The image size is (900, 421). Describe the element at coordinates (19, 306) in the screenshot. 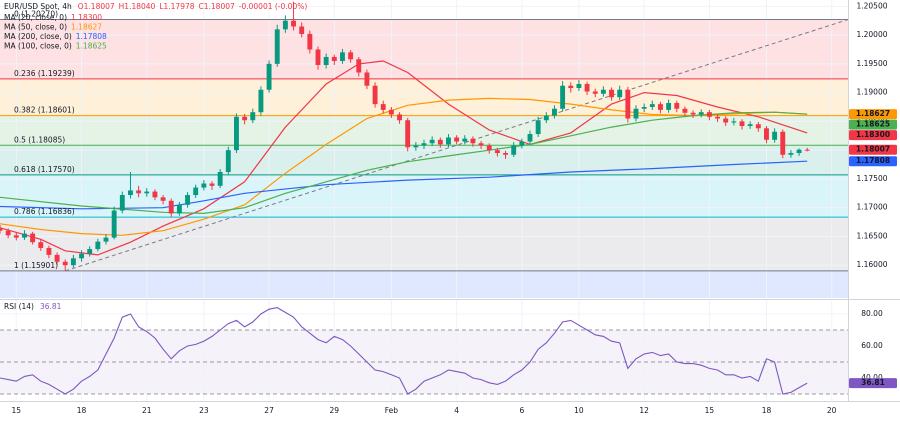

I see `rsi-name: RSI (14)` at that location.